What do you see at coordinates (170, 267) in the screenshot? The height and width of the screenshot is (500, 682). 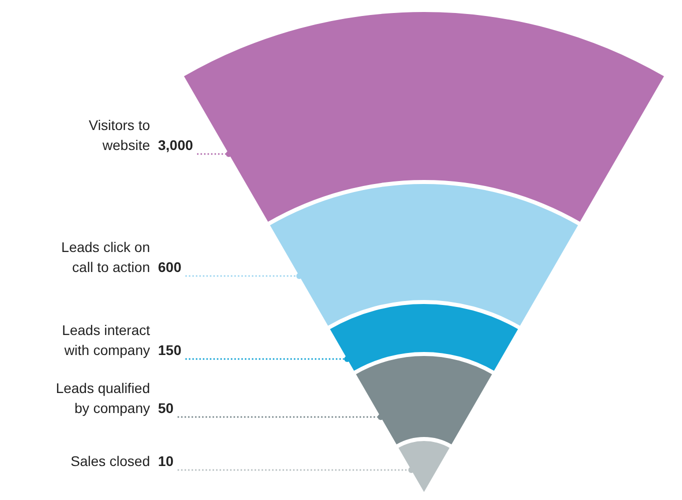 I see `data-label: 600` at bounding box center [170, 267].